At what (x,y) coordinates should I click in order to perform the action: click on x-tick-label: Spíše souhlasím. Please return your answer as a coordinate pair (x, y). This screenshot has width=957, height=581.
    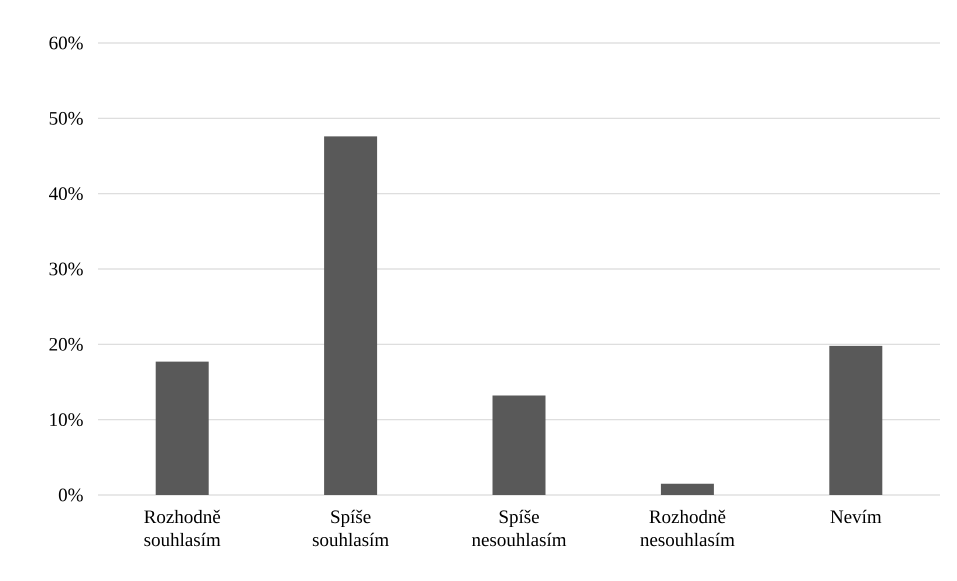
    Looking at the image, I should click on (350, 528).